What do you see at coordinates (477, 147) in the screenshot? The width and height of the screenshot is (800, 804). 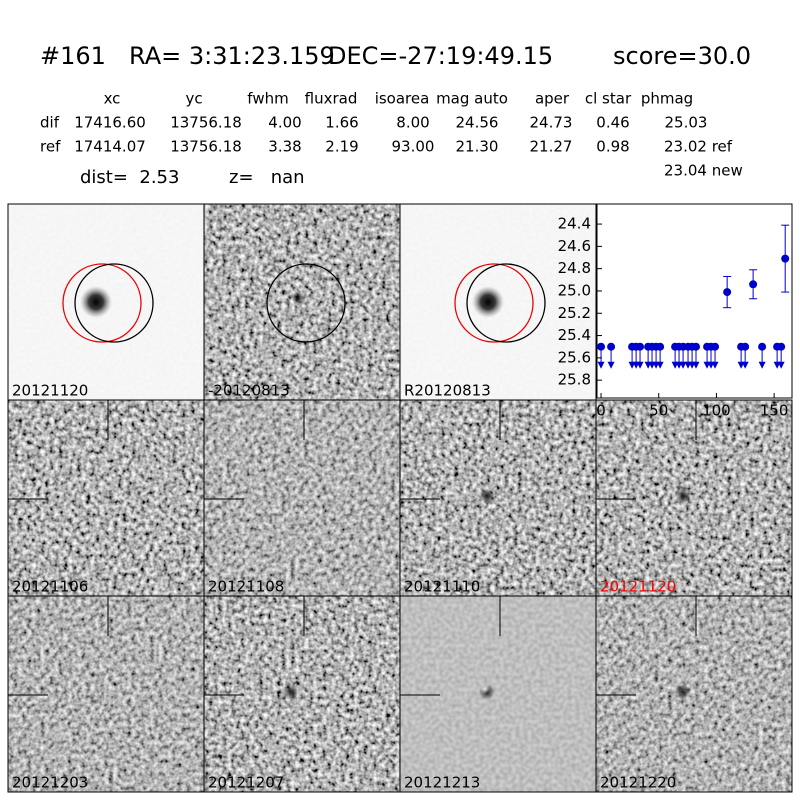 I see `cell: 21.30` at bounding box center [477, 147].